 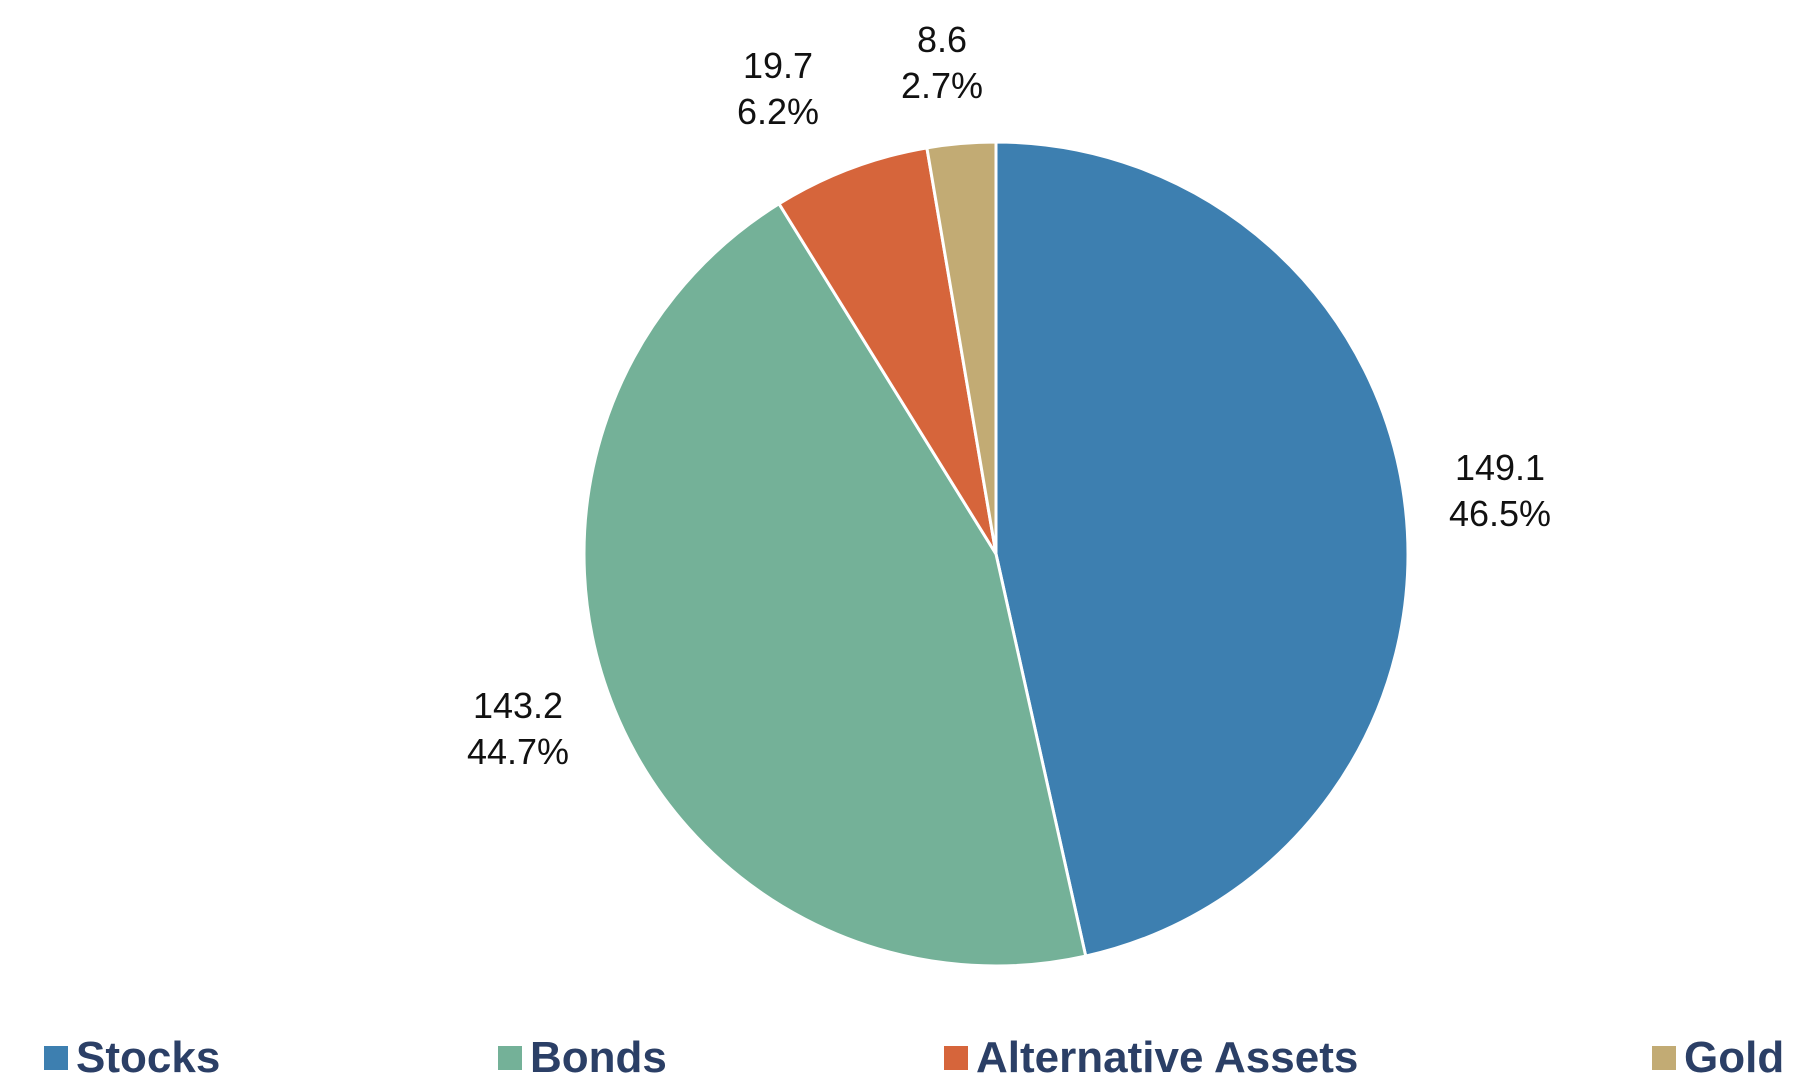 I want to click on legend-label-bonds: Bonds, so click(x=598, y=1057).